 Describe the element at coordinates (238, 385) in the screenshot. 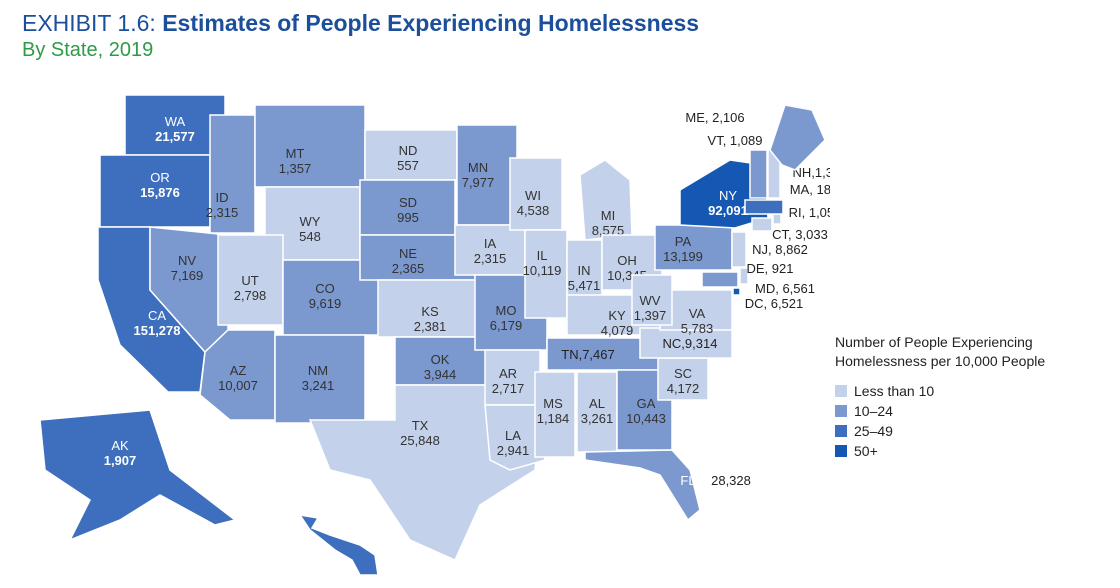

I see `state-count: 10,007` at that location.